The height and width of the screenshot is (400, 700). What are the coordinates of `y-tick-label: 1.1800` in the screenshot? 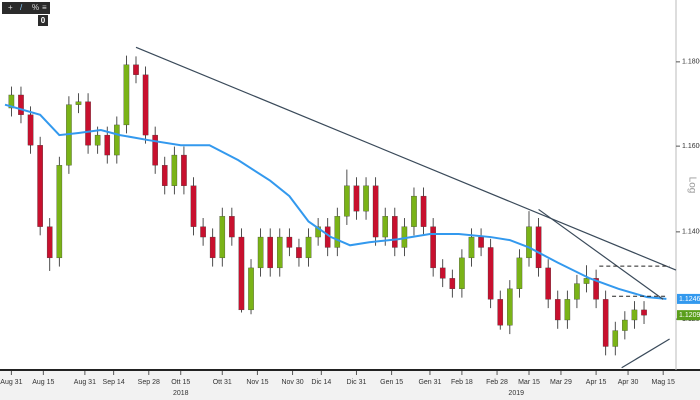 It's located at (691, 62).